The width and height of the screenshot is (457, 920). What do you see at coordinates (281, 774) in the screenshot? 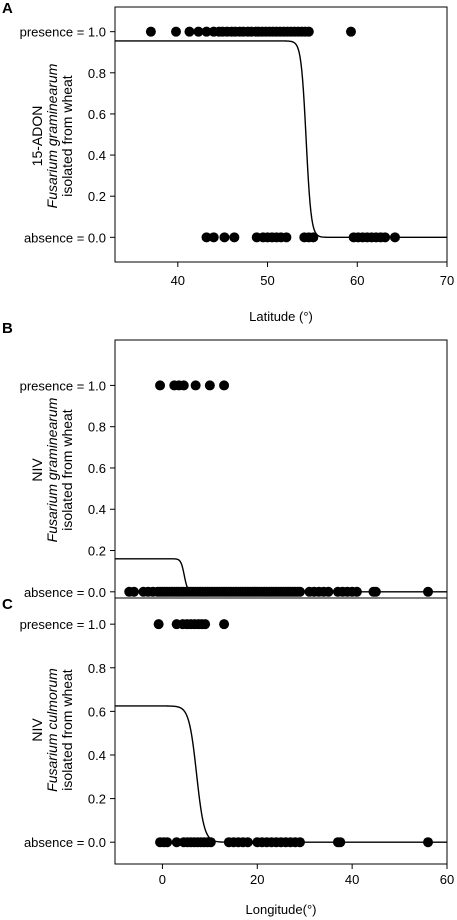
I see `fitted-curve` at bounding box center [281, 774].